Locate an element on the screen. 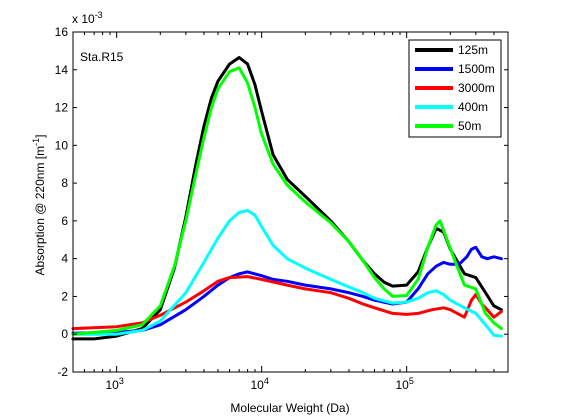 The image size is (561, 420). y-axis-label-exponent: -1 is located at coordinates (36, 142).